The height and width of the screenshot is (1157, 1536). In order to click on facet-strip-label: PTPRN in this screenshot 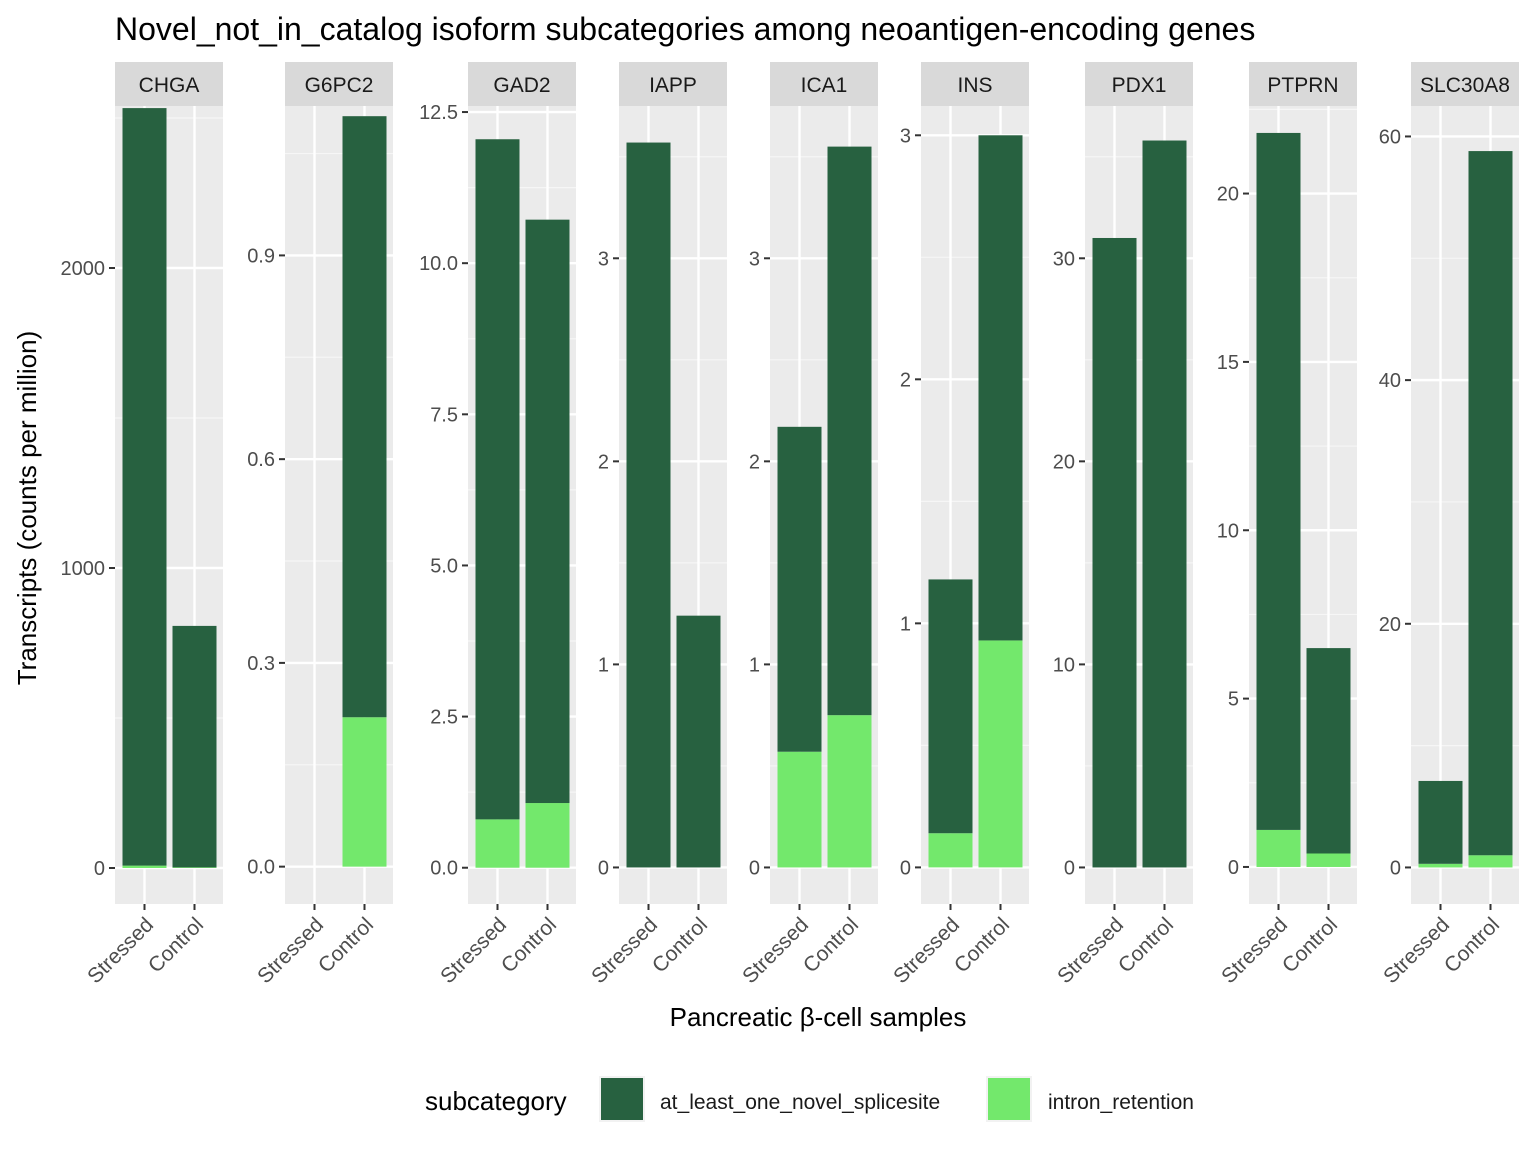, I will do `click(1302, 85)`.